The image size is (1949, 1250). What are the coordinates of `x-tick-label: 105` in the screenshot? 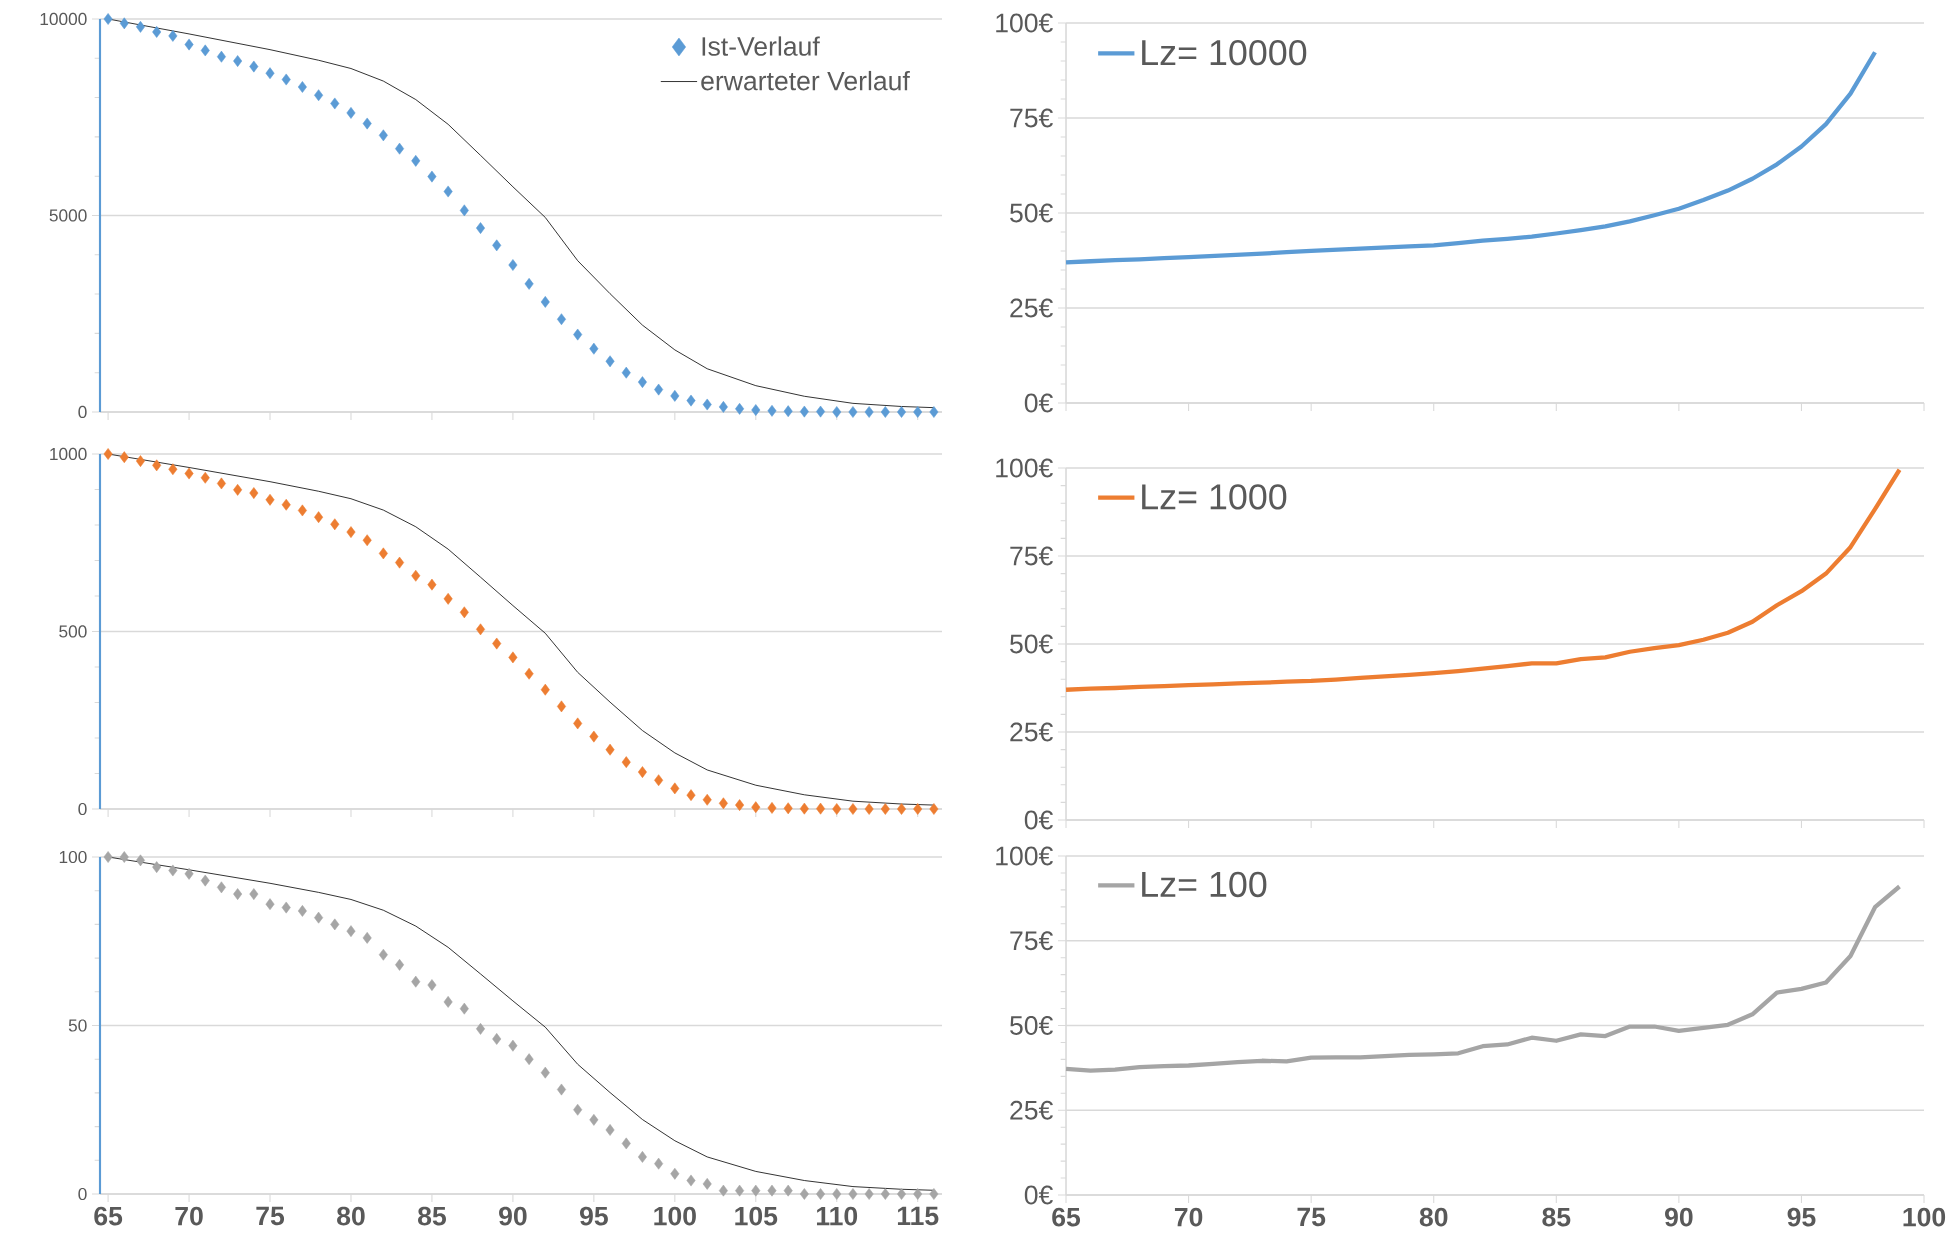 It's located at (756, 1216).